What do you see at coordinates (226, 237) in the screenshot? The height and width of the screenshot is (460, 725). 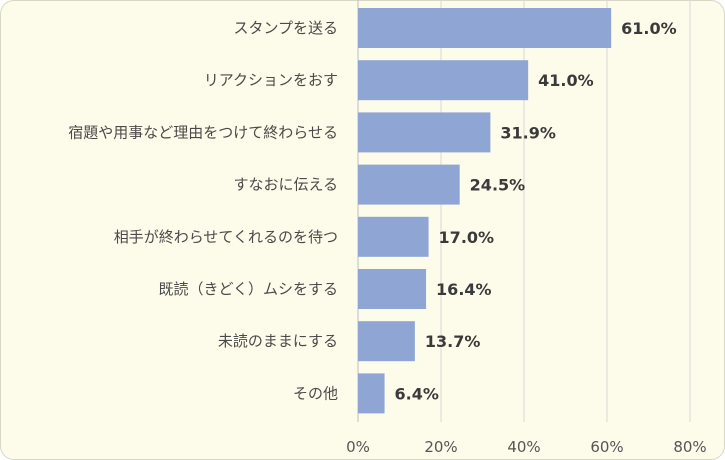 I see `category-label-5: 相手が終わらせてくれるのを待つ` at bounding box center [226, 237].